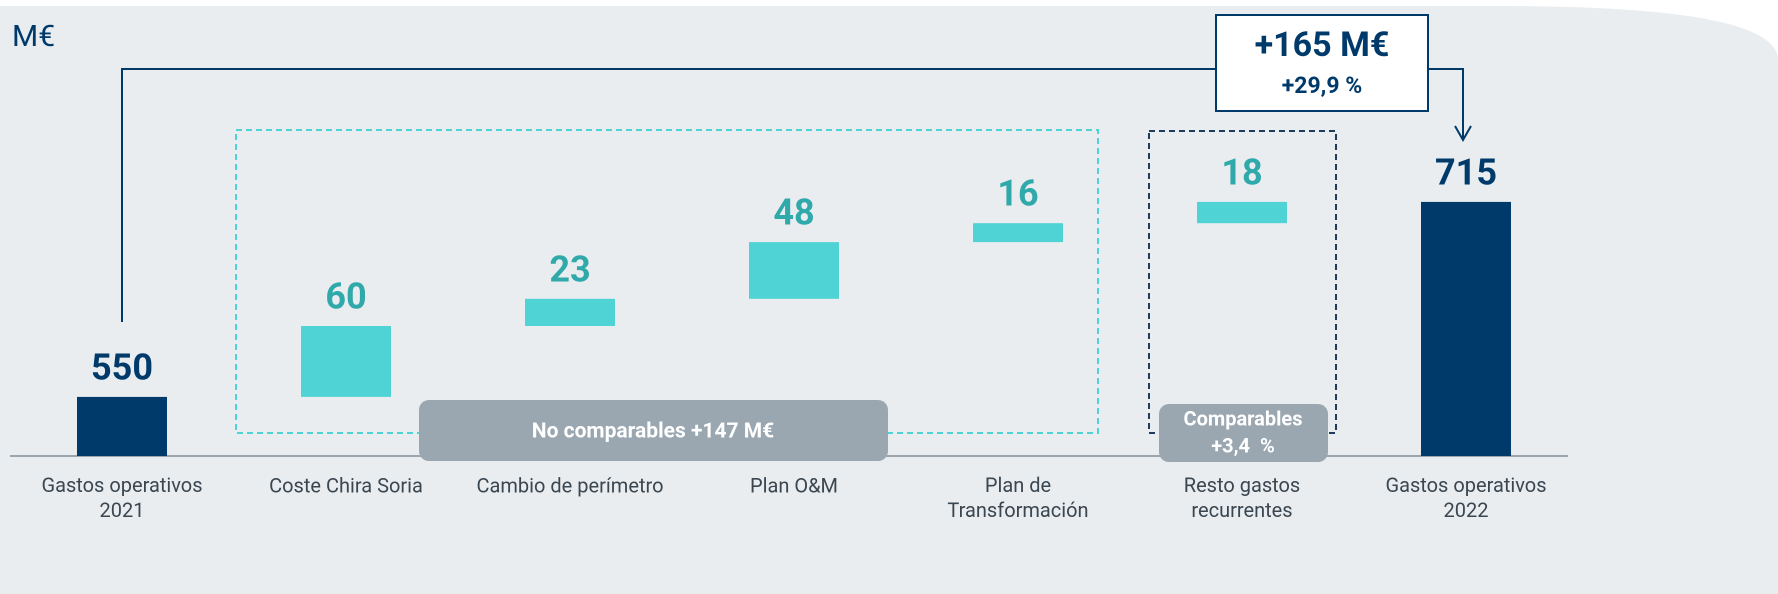  What do you see at coordinates (793, 213) in the screenshot?
I see `value-label: 48` at bounding box center [793, 213].